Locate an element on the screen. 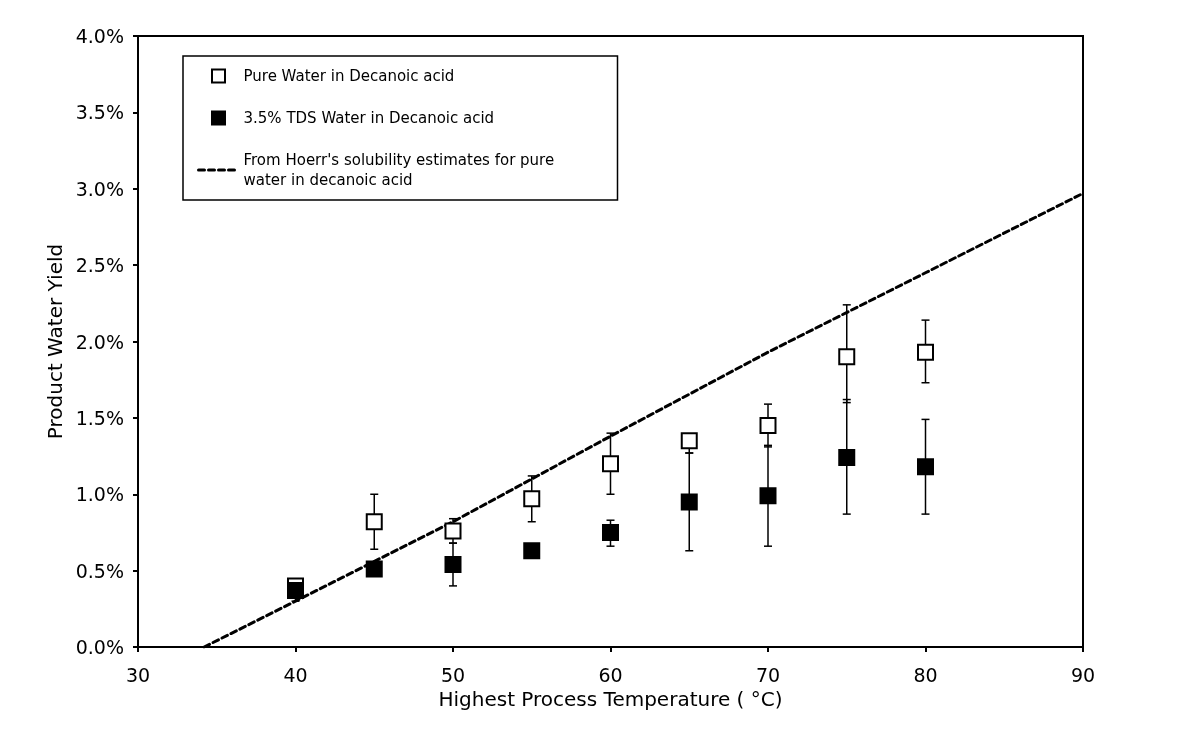 The image size is (1181, 755). legend-label: Pure Water in Decanoic acid is located at coordinates (349, 76).